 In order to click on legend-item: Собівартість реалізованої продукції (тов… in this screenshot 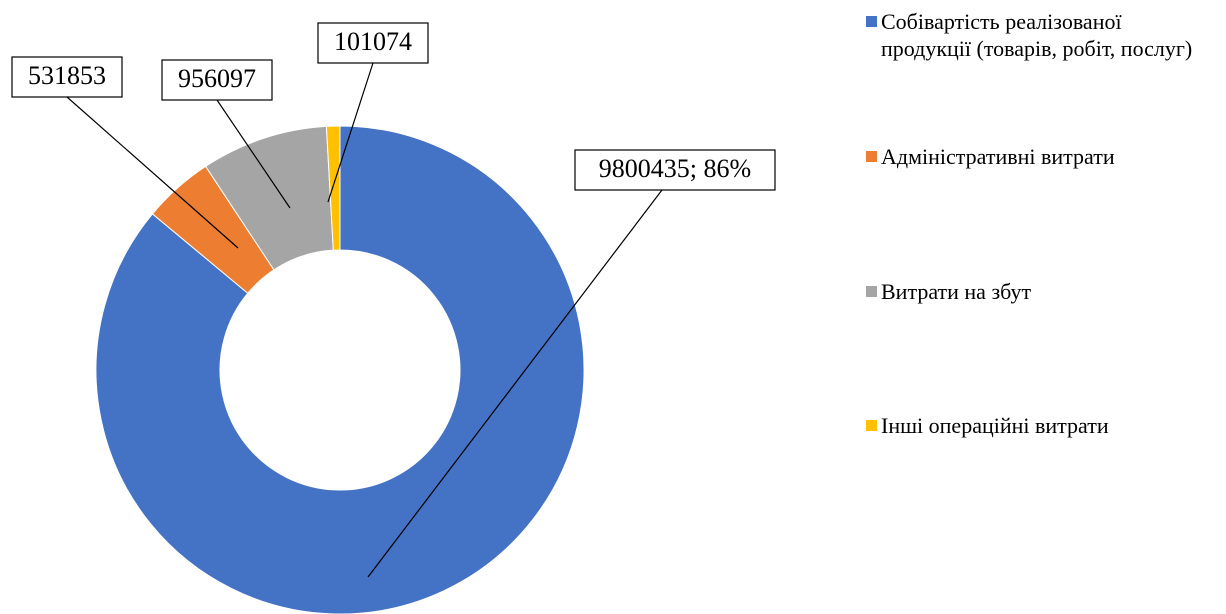, I will do `click(1031, 35)`.